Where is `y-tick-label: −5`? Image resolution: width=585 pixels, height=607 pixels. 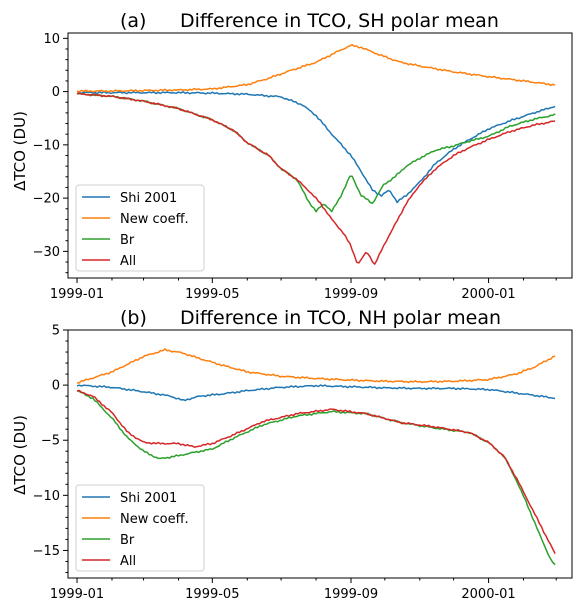
y-tick-label: −5 is located at coordinates (50, 441).